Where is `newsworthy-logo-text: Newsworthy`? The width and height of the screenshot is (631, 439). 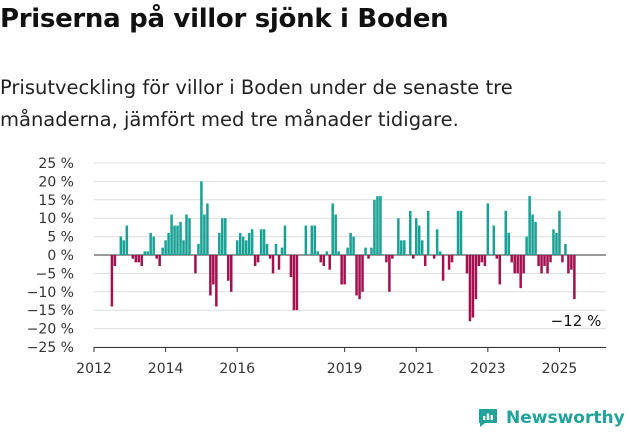 newsworthy-logo-text: Newsworthy is located at coordinates (565, 418).